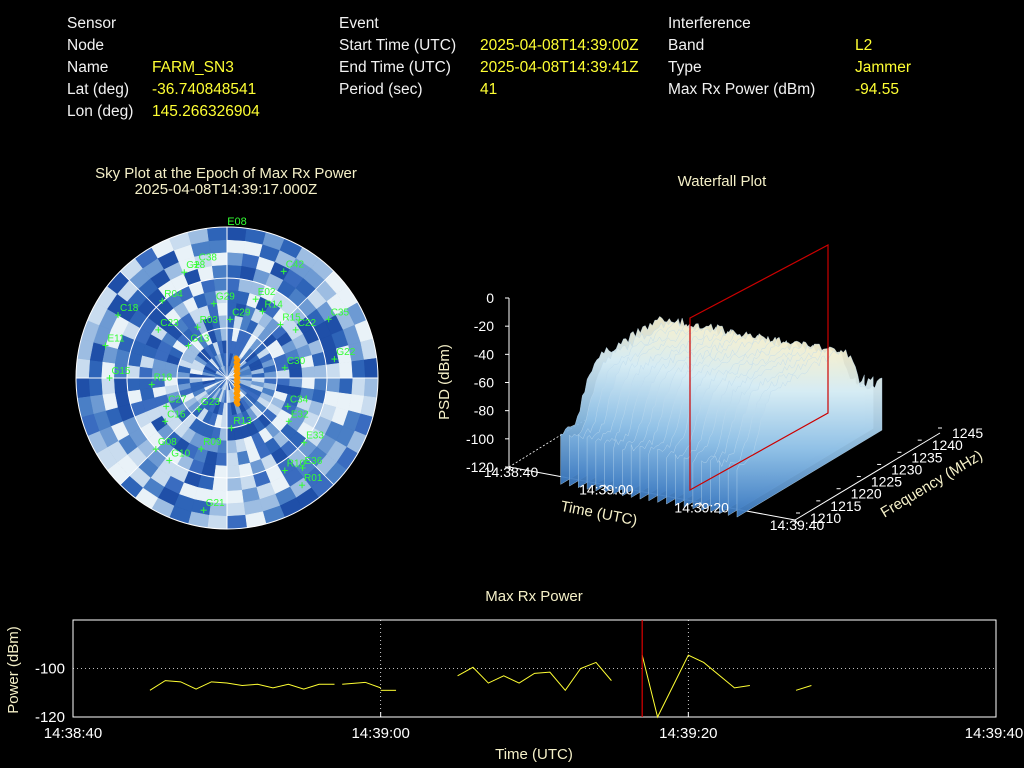 Image resolution: width=1024 pixels, height=768 pixels. I want to click on sky-spoke, so click(280, 431).